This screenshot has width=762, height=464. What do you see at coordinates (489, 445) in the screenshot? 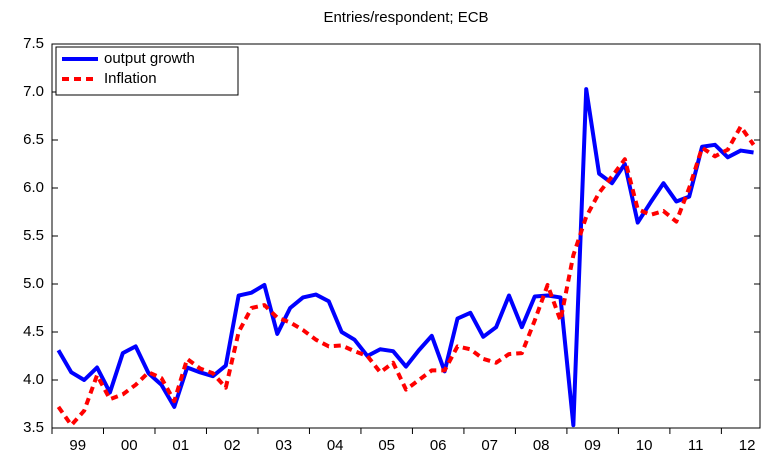
I see `x-tick-label: 07` at bounding box center [489, 445].